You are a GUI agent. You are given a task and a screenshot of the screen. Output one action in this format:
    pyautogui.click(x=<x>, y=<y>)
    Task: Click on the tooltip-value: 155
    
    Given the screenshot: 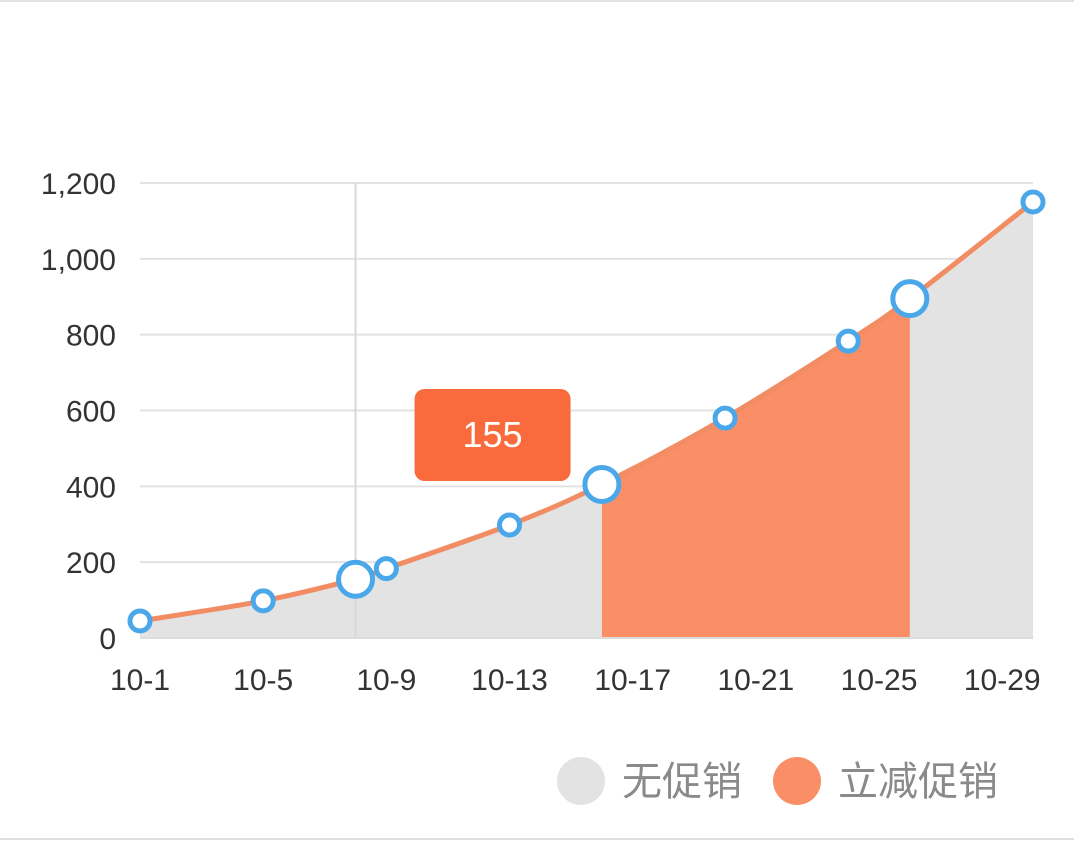 What is the action you would take?
    pyautogui.click(x=493, y=434)
    